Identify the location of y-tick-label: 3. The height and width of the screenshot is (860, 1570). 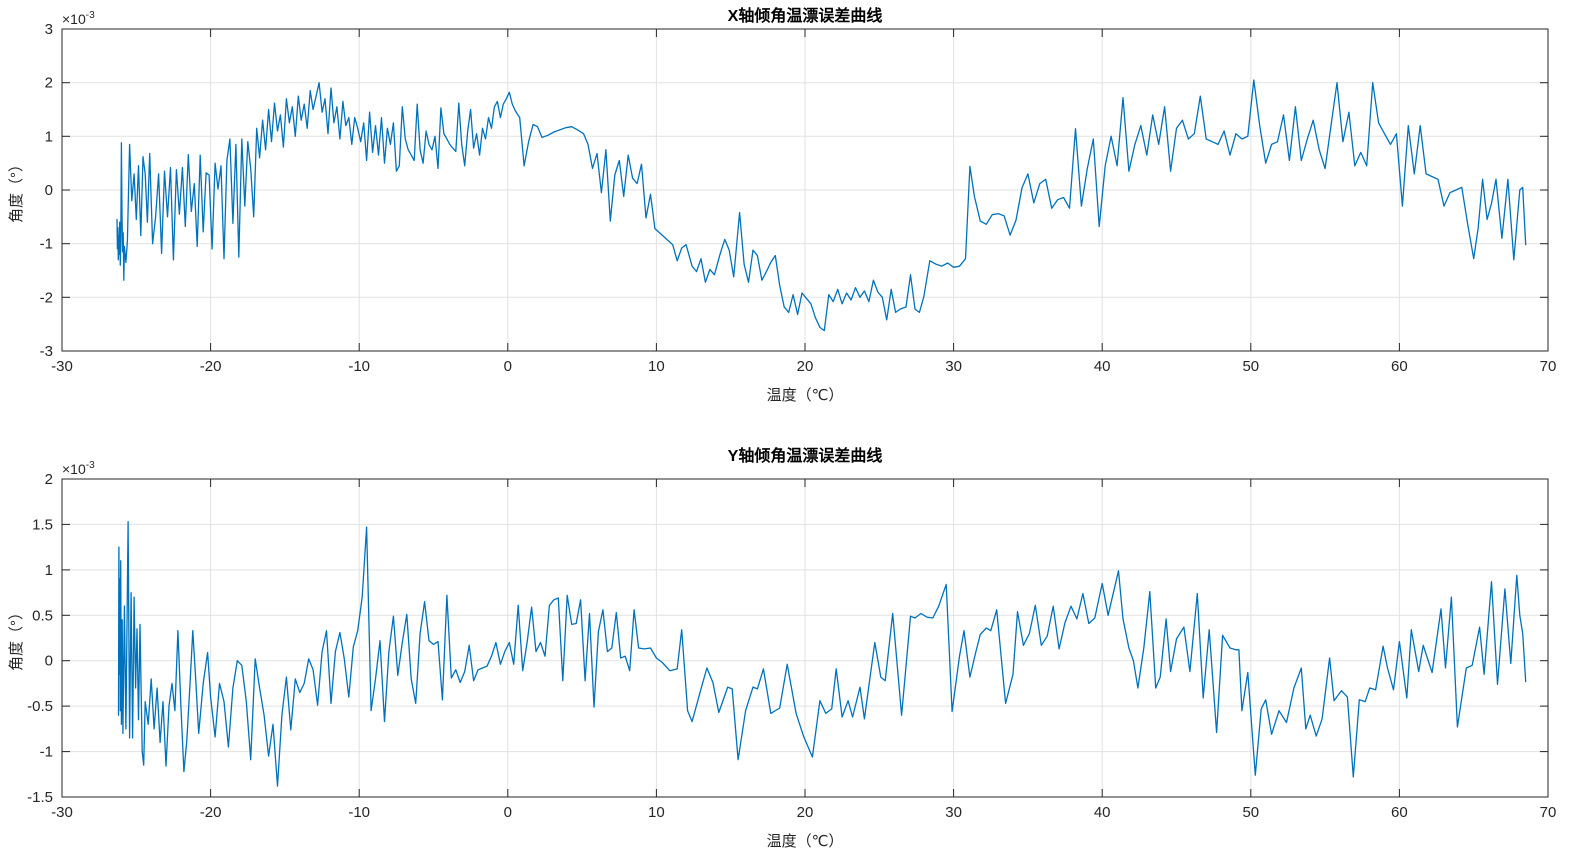
(49, 29).